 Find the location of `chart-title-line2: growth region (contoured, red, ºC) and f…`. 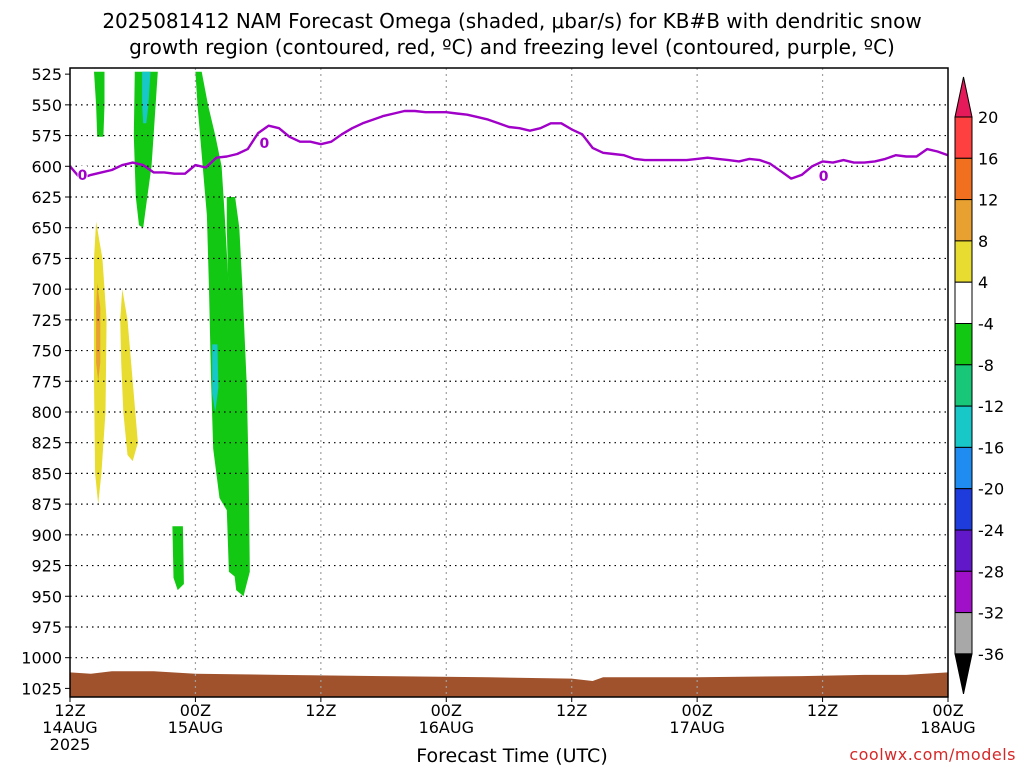

chart-title-line2: growth region (contoured, red, ºC) and f… is located at coordinates (512, 47).